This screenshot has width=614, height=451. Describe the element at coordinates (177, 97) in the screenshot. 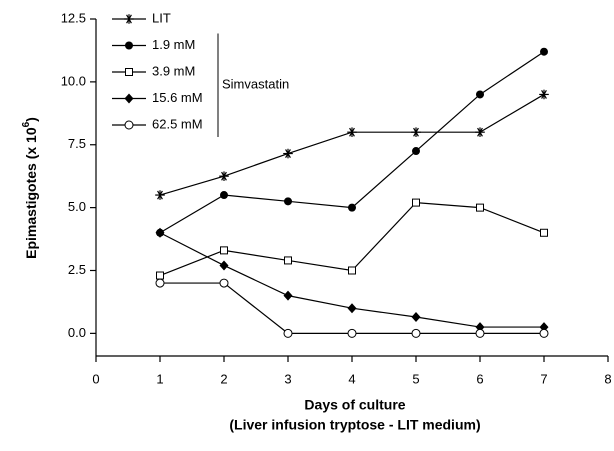

I see `legend-label: 15.6 mM` at that location.